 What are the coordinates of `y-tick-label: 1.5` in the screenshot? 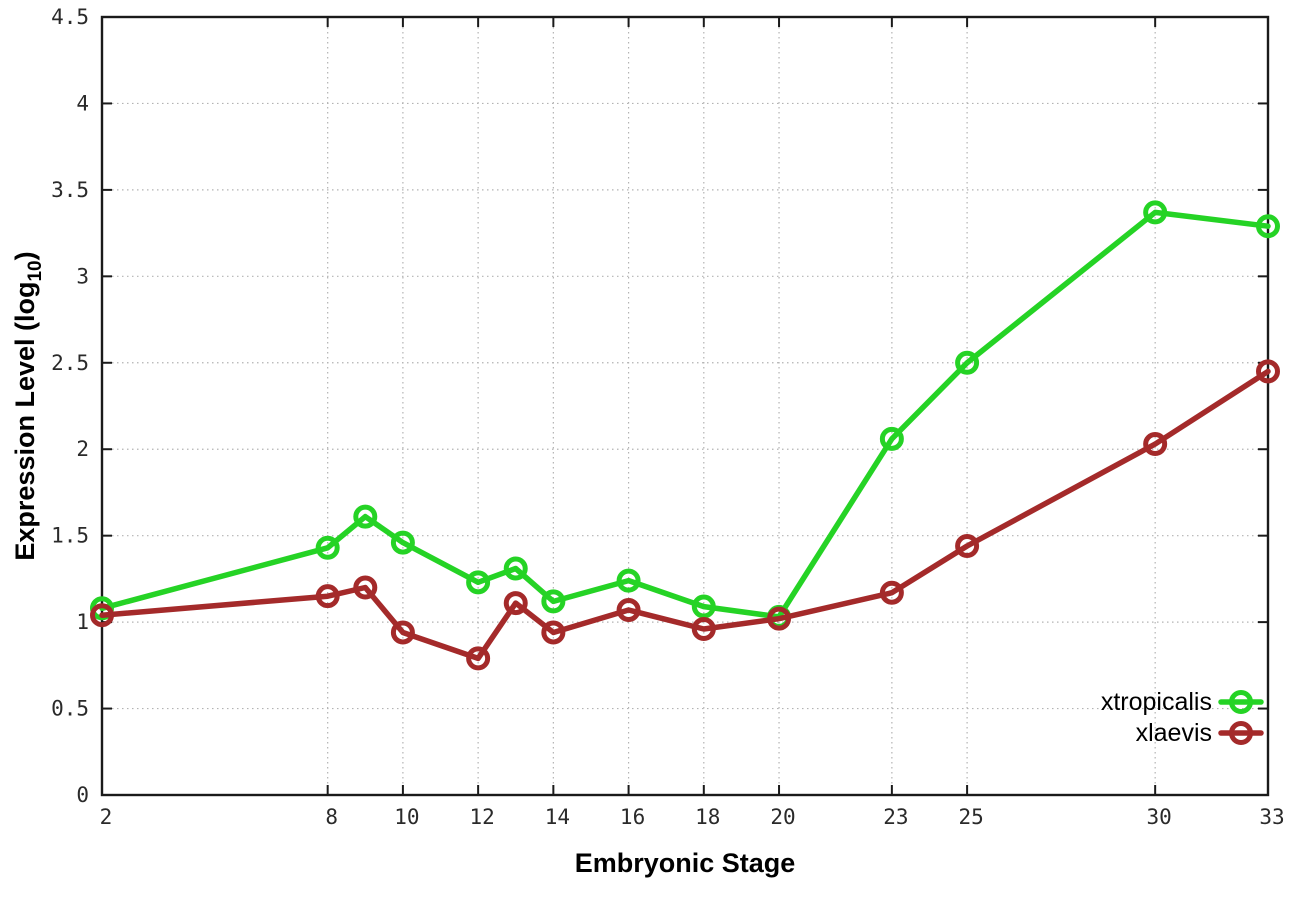 It's located at (70, 536).